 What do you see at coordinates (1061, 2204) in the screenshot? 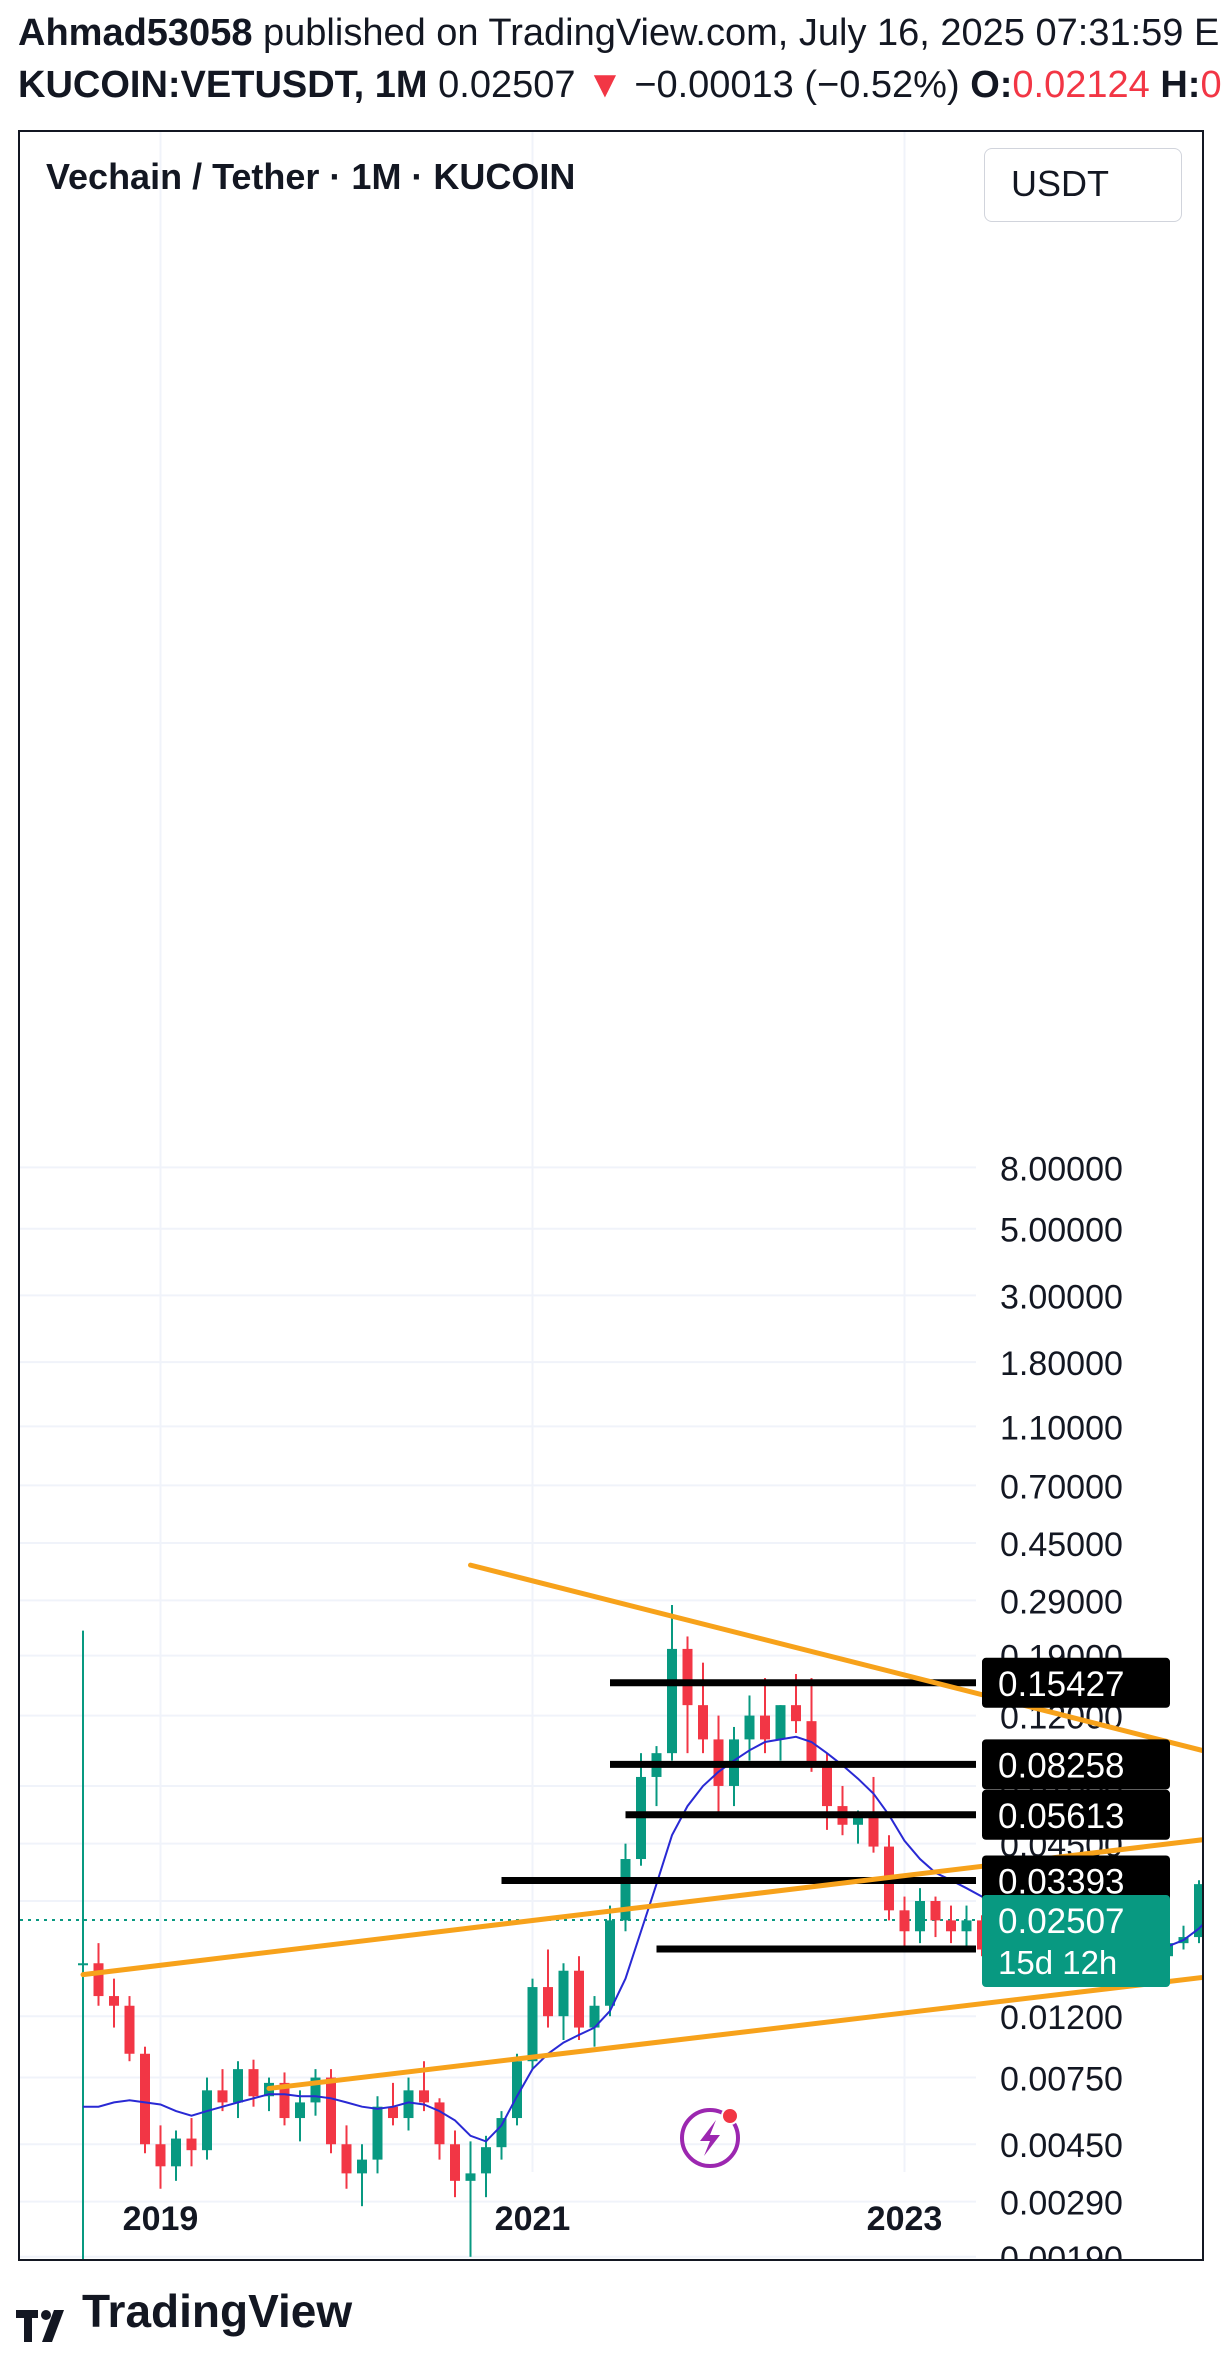
I see `y-tick-label: 0.00290` at bounding box center [1061, 2204].